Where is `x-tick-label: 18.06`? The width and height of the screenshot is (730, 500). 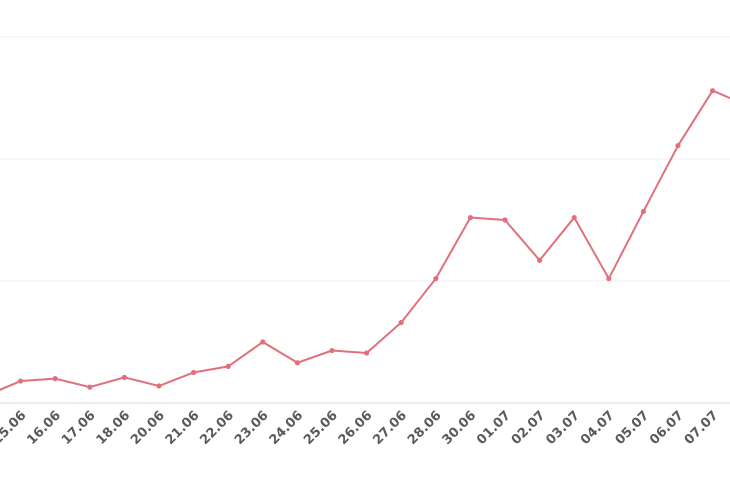 x-tick-label: 18.06 is located at coordinates (114, 428).